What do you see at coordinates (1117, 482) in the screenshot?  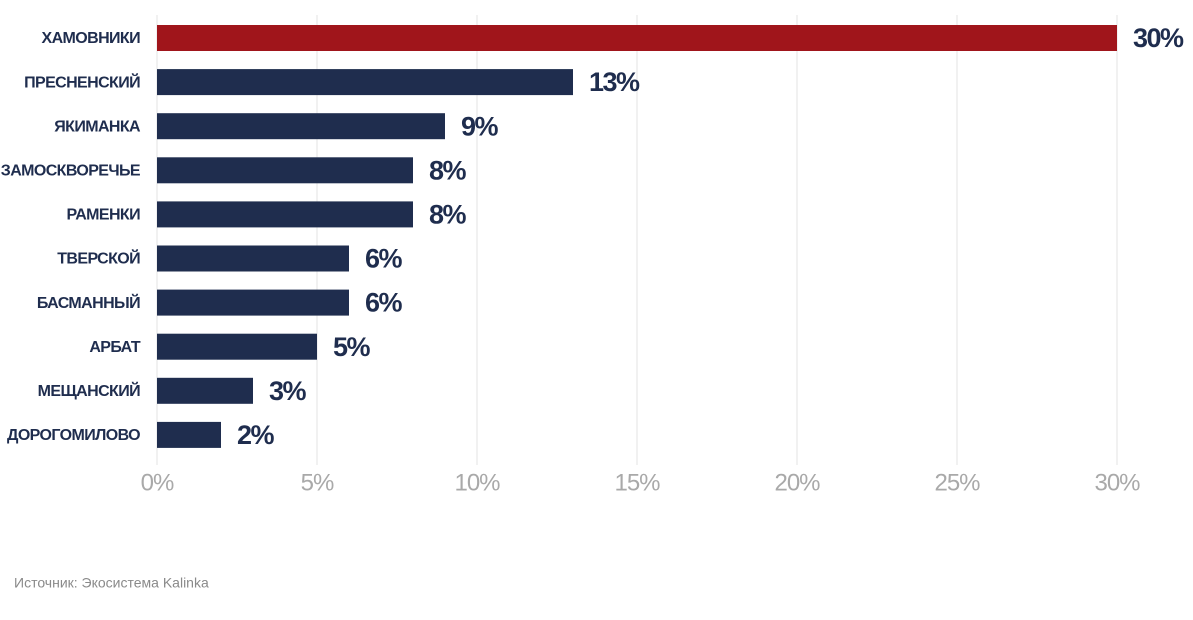 I see `x-tick-label: 30%` at bounding box center [1117, 482].